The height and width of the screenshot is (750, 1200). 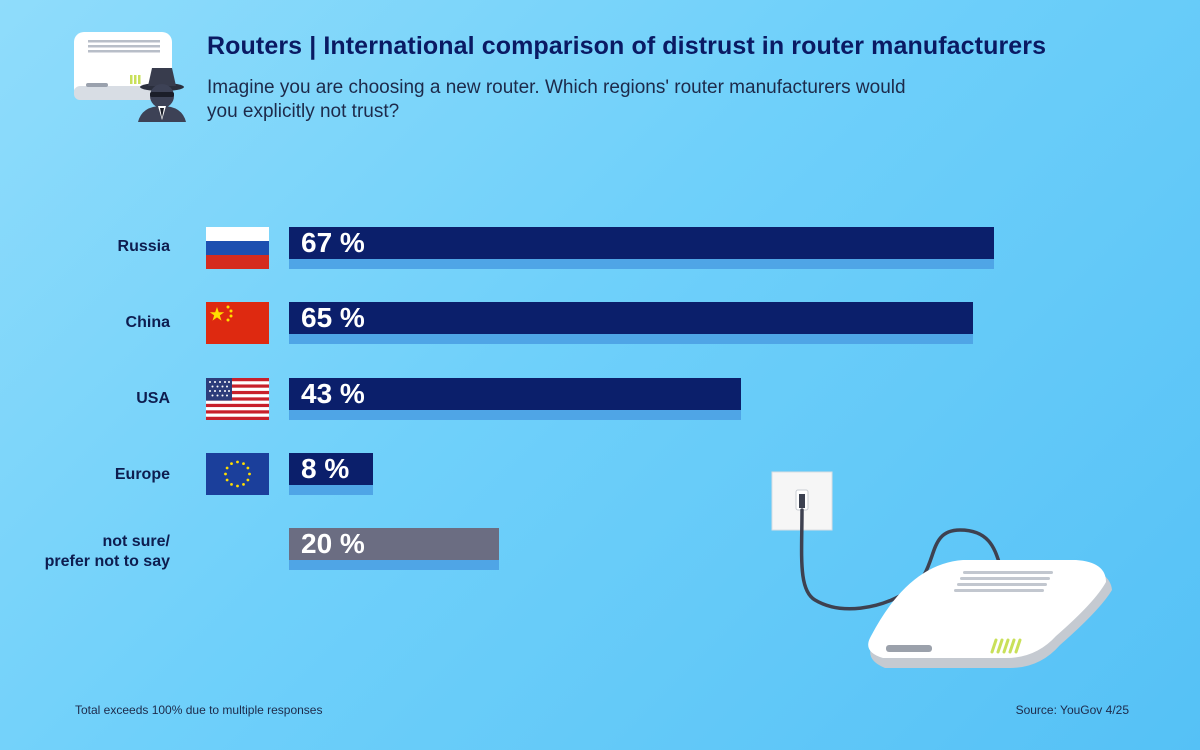 I want to click on bar-china: 65 %, so click(x=631, y=318).